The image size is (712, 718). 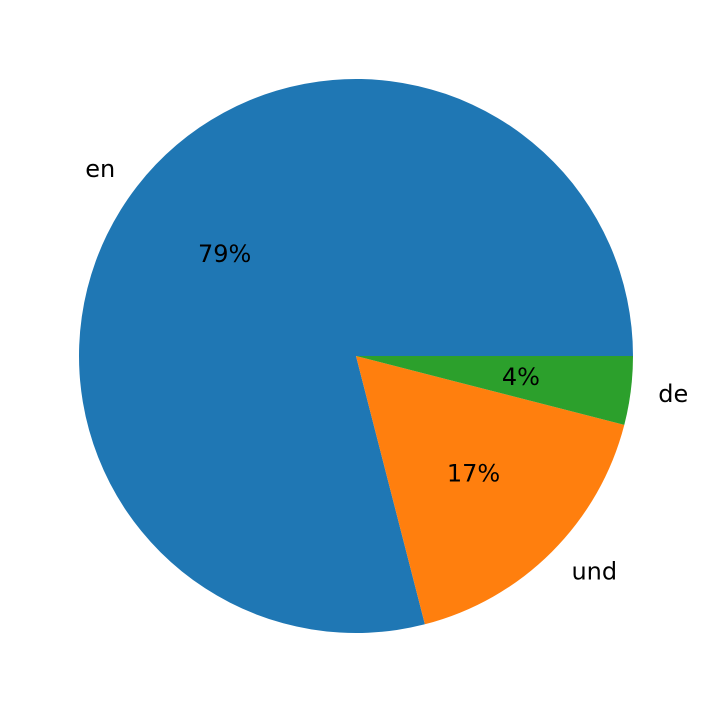 What do you see at coordinates (490, 490) in the screenshot?
I see `pie-slice-und` at bounding box center [490, 490].